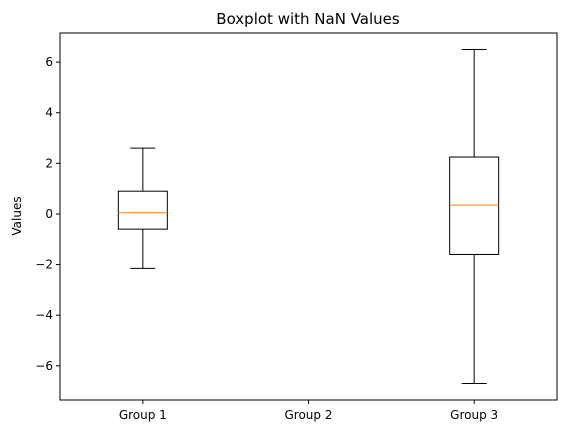 The width and height of the screenshot is (565, 435). I want to click on chart-title: Boxplot with NaN Values, so click(308, 19).